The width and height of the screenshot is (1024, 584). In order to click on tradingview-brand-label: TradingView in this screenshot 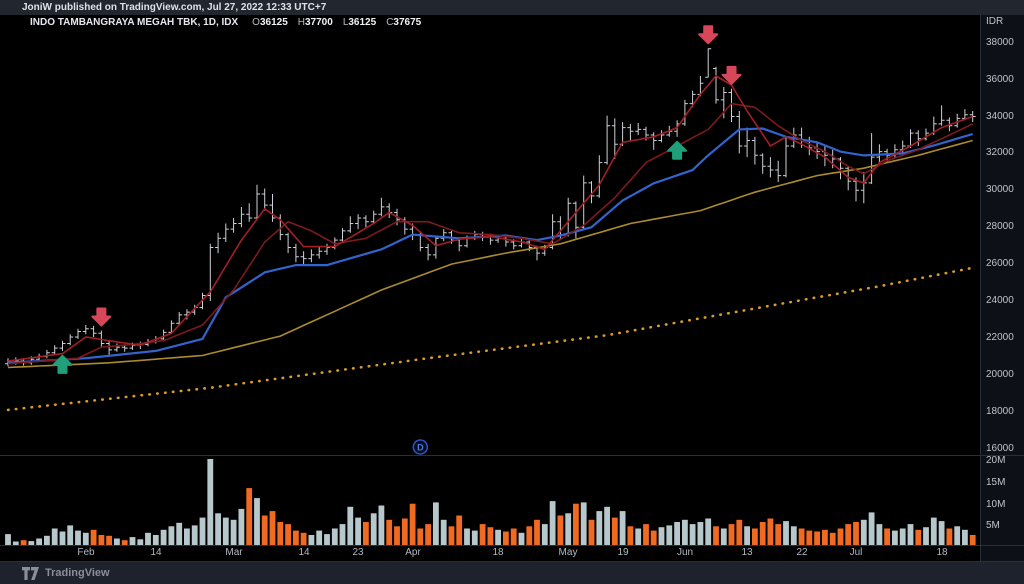, I will do `click(77, 573)`.